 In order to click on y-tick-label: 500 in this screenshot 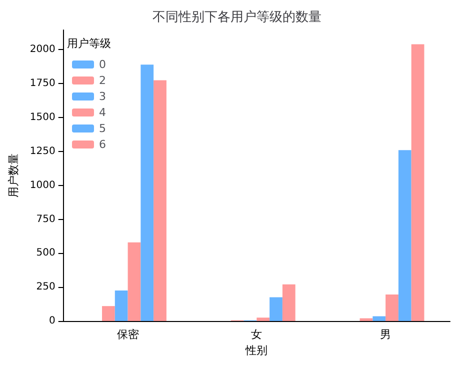, I will do `click(46, 253)`.